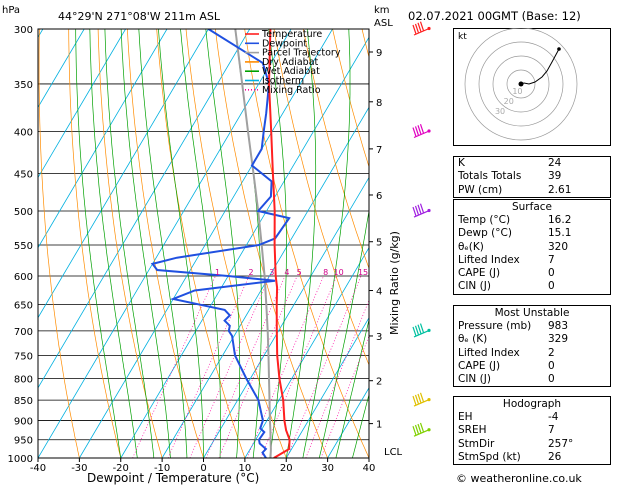 Image resolution: width=629 pixels, height=486 pixels. I want to click on km-tick-label: 1, so click(379, 425).